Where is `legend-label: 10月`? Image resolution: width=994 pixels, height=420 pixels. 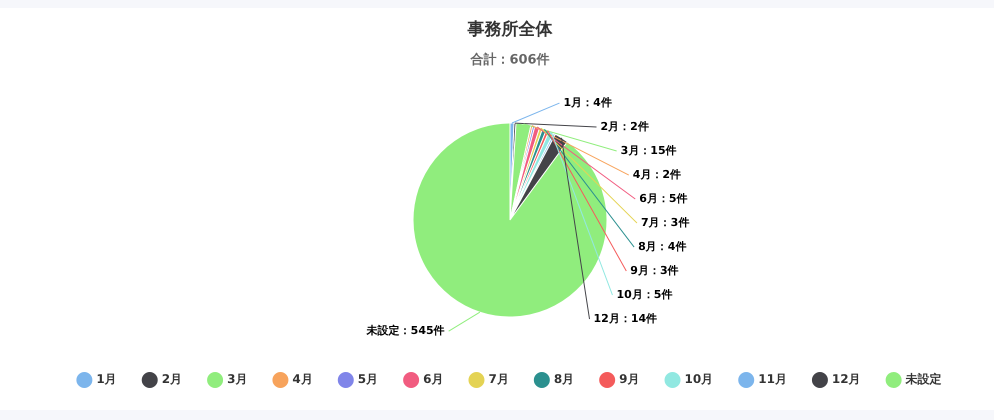 legend-label: 10月 is located at coordinates (699, 379).